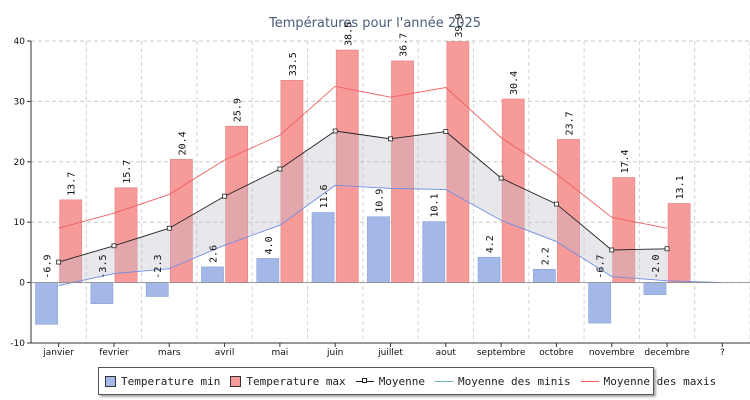 This screenshot has width=750, height=400. I want to click on legend-item-temp-min: Temperature min, so click(162, 381).